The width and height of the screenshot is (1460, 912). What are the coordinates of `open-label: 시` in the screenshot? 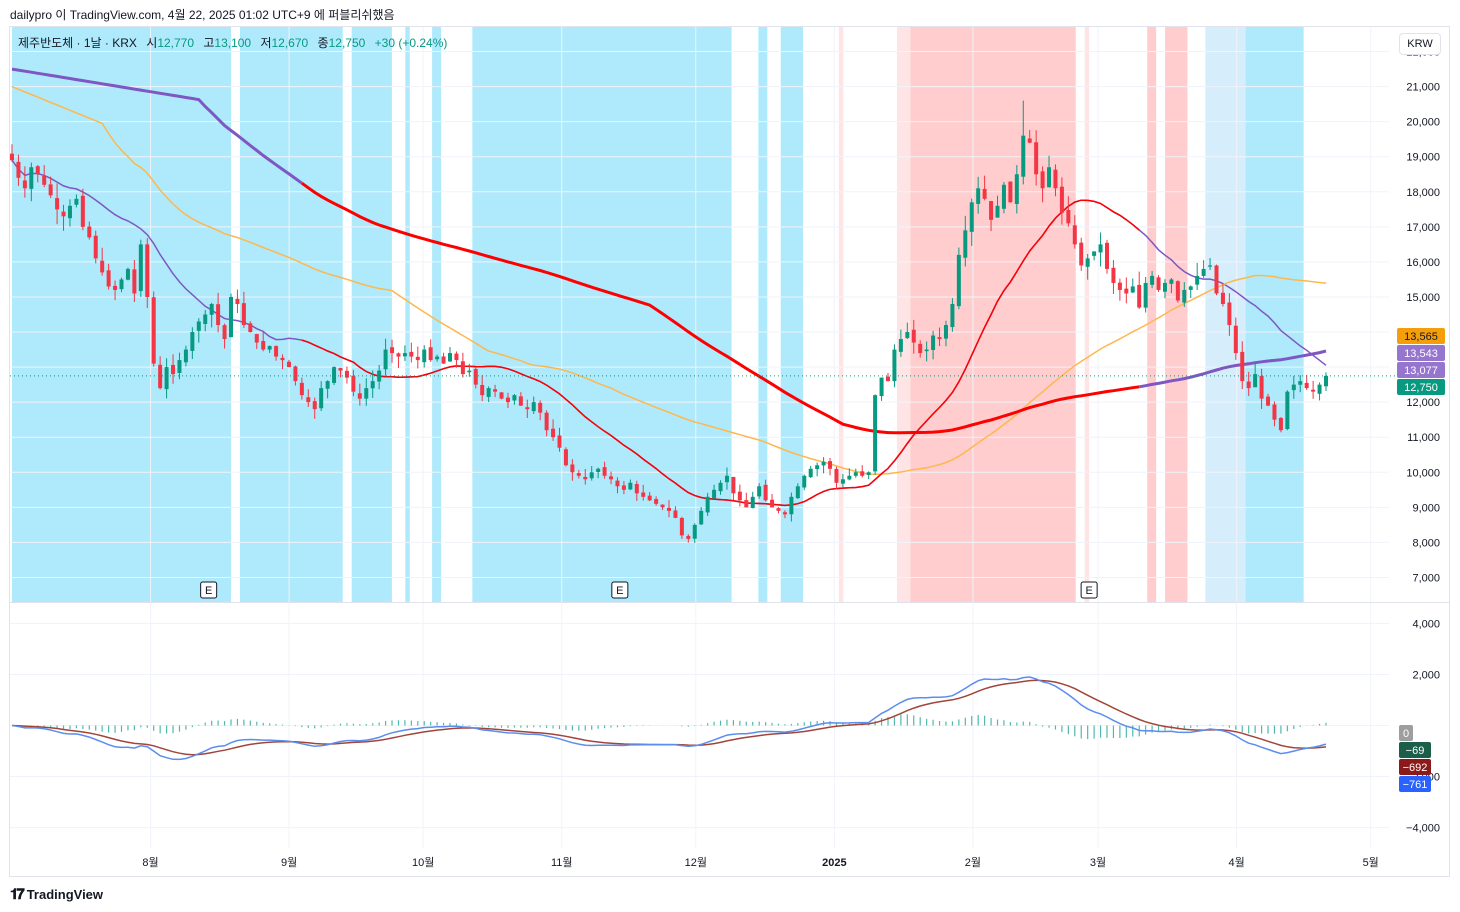 It's located at (152, 43).